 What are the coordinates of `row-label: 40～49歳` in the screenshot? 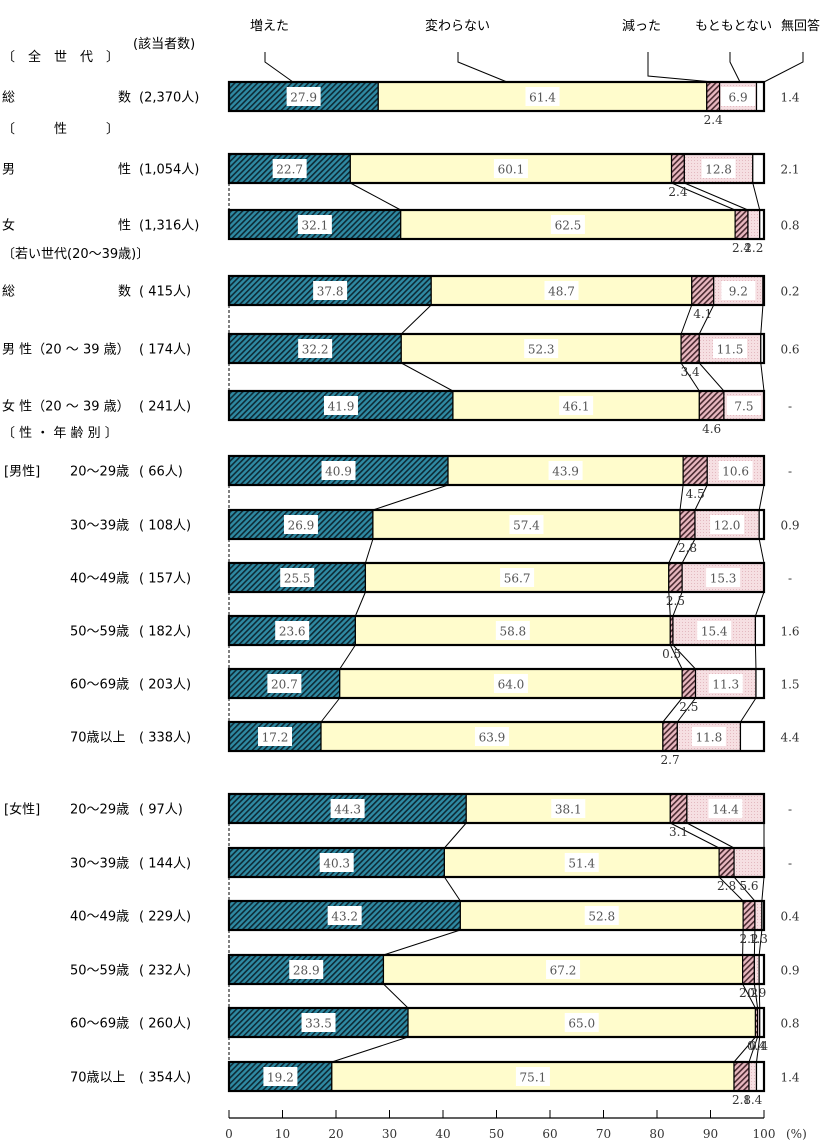 It's located at (99, 579).